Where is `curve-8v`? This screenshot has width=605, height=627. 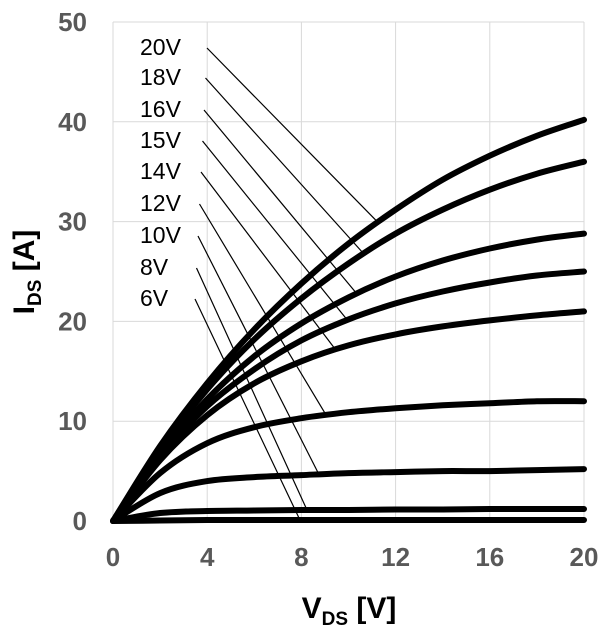
curve-8v is located at coordinates (348, 514).